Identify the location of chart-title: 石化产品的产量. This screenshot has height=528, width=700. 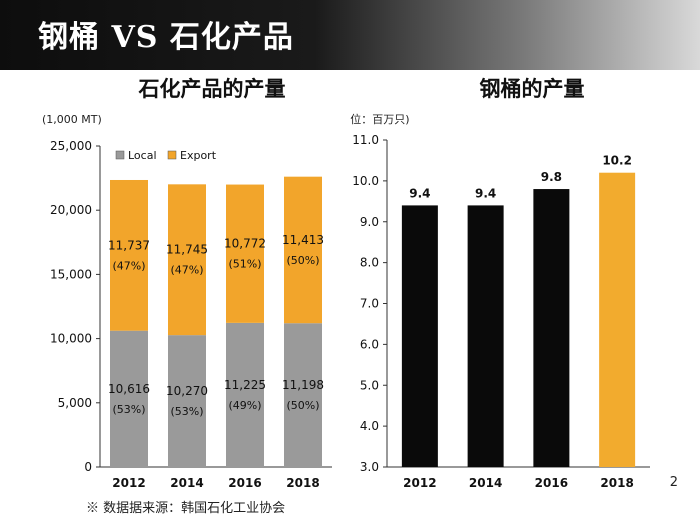
(212, 89).